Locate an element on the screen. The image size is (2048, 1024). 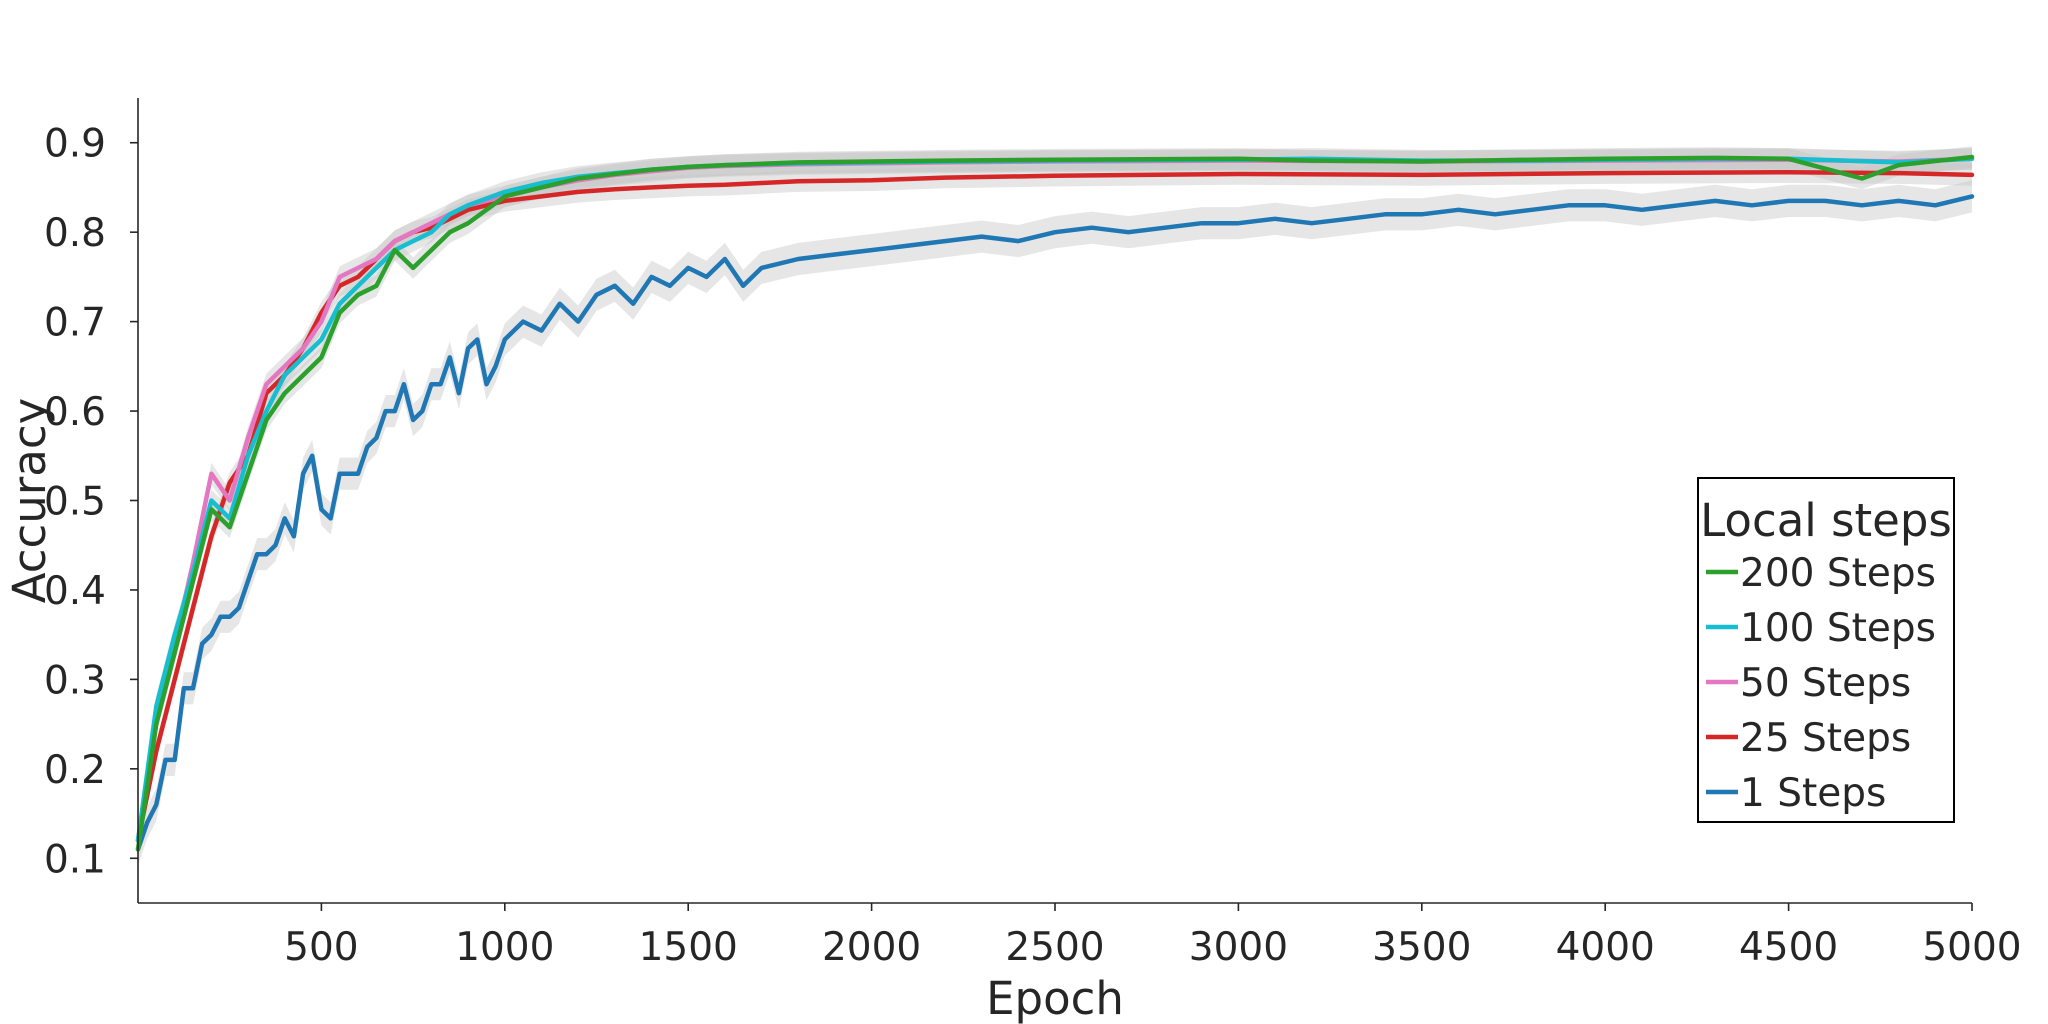
x-tick-label: 4500 is located at coordinates (1788, 947).